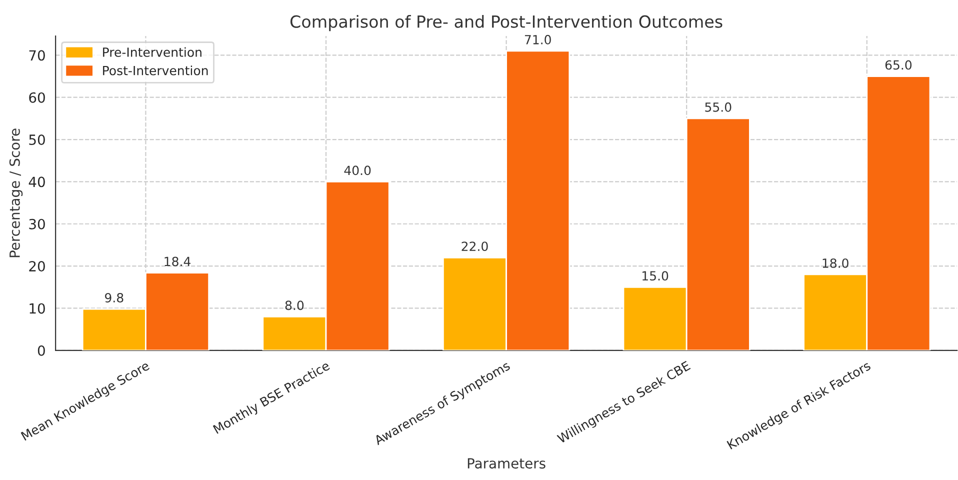  Describe the element at coordinates (655, 276) in the screenshot. I see `data-label: 15.0` at that location.